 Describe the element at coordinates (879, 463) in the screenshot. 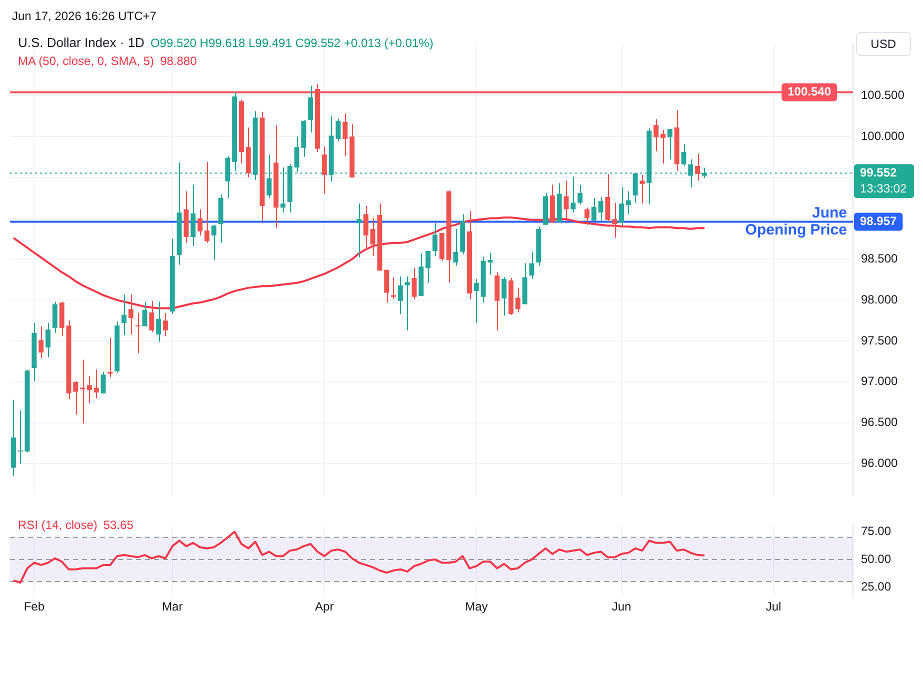

I see `y-tick-label: 96.000` at that location.